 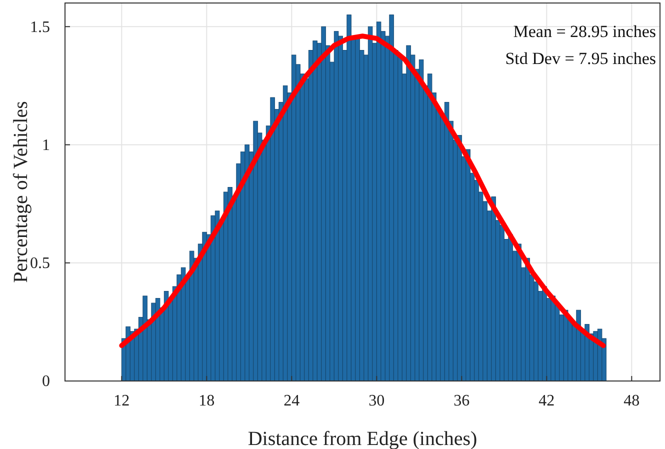 What do you see at coordinates (40, 263) in the screenshot?
I see `y-tick-label: 0.5` at bounding box center [40, 263].